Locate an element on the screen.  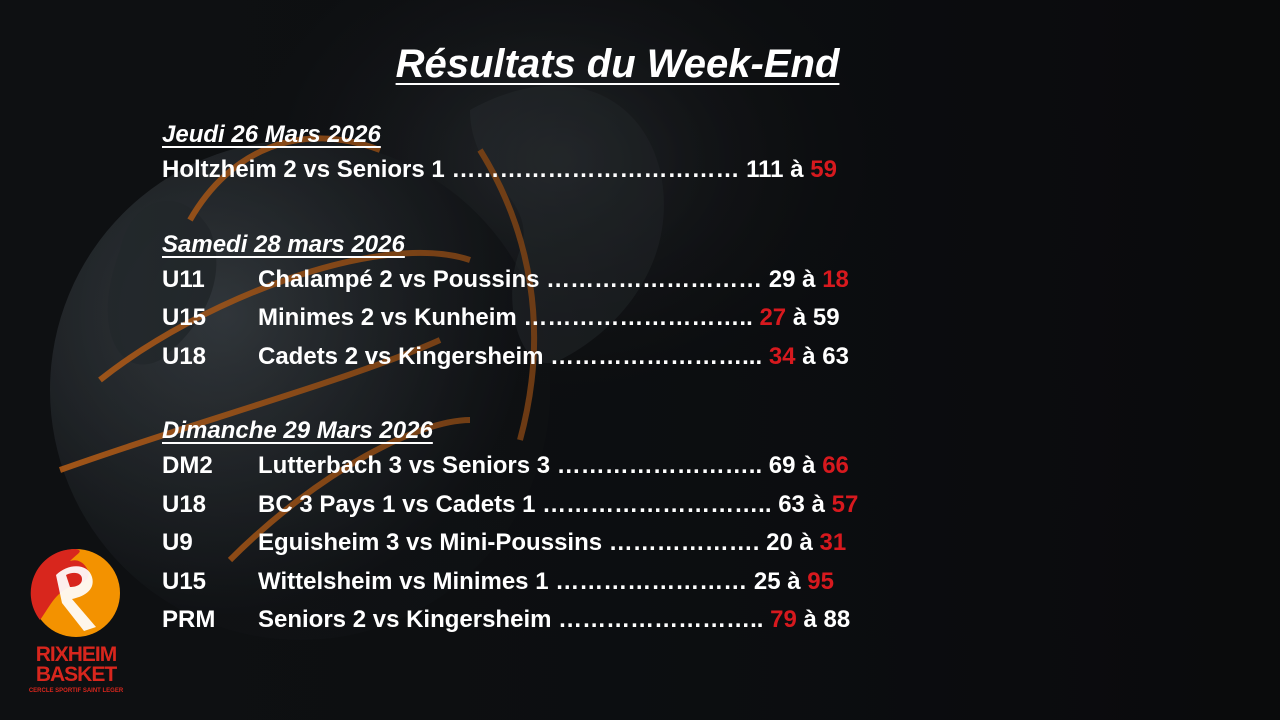
day-heading: Samedi 28 mars 2026 is located at coordinates (283, 244).